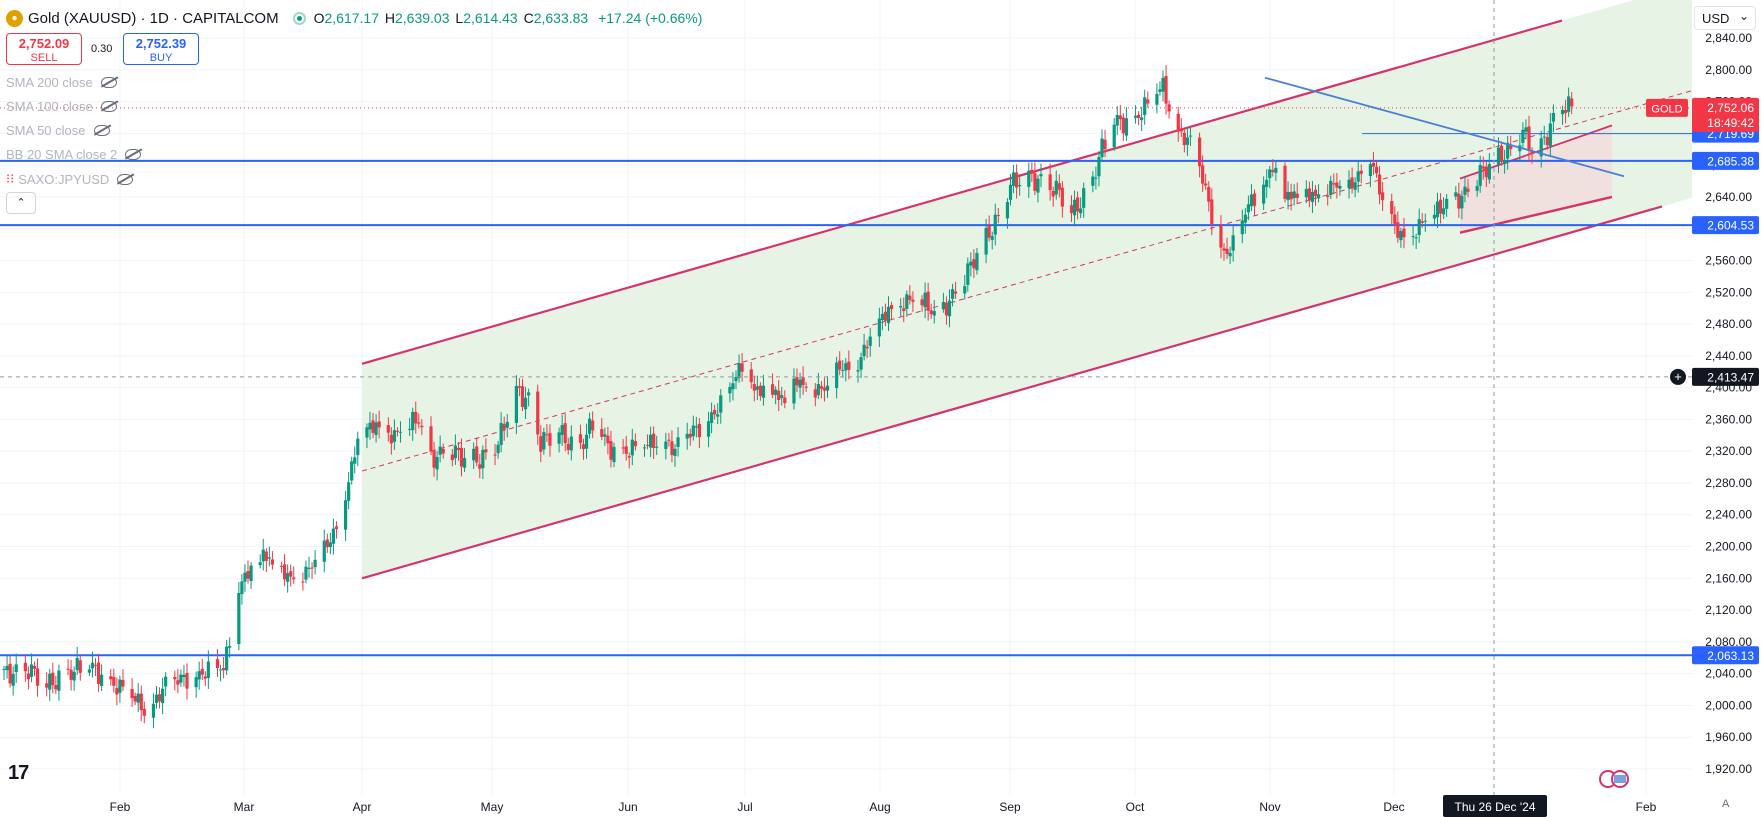 This screenshot has height=817, width=1764. Describe the element at coordinates (58, 130) in the screenshot. I see `indicator-sma50: SMA 50 close` at that location.